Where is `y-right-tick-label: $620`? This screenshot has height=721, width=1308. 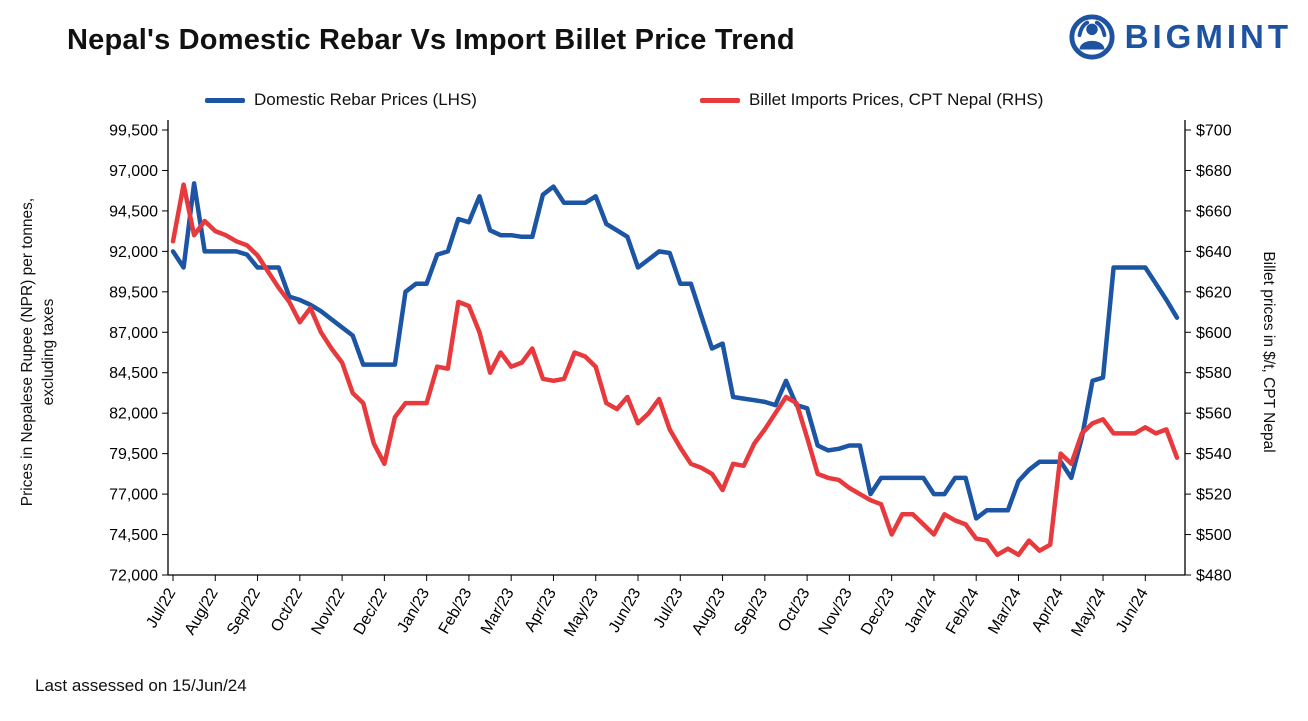 y-right-tick-label: $620 is located at coordinates (1214, 292).